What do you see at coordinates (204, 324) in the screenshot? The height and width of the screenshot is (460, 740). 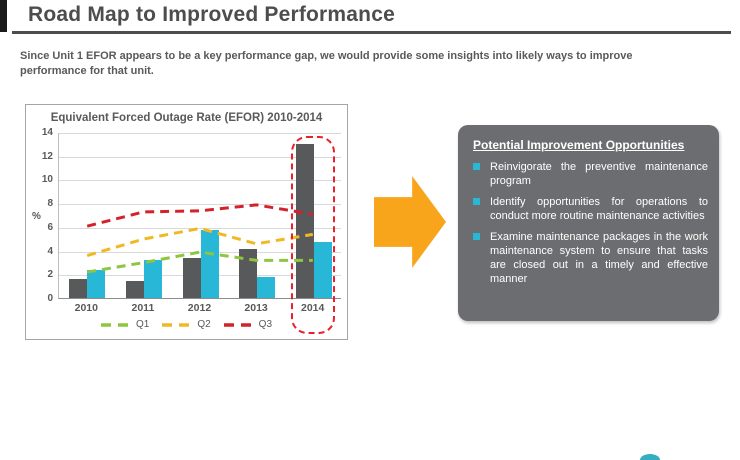 I see `legend-label: Q2` at bounding box center [204, 324].